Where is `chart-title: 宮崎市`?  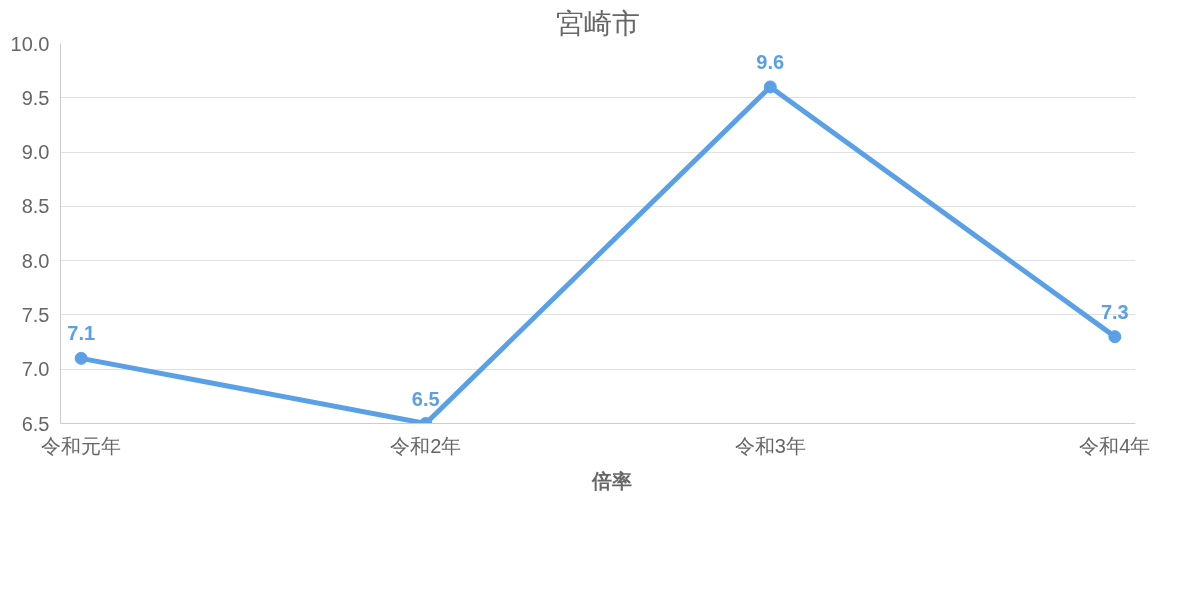 chart-title: 宮崎市 is located at coordinates (598, 23).